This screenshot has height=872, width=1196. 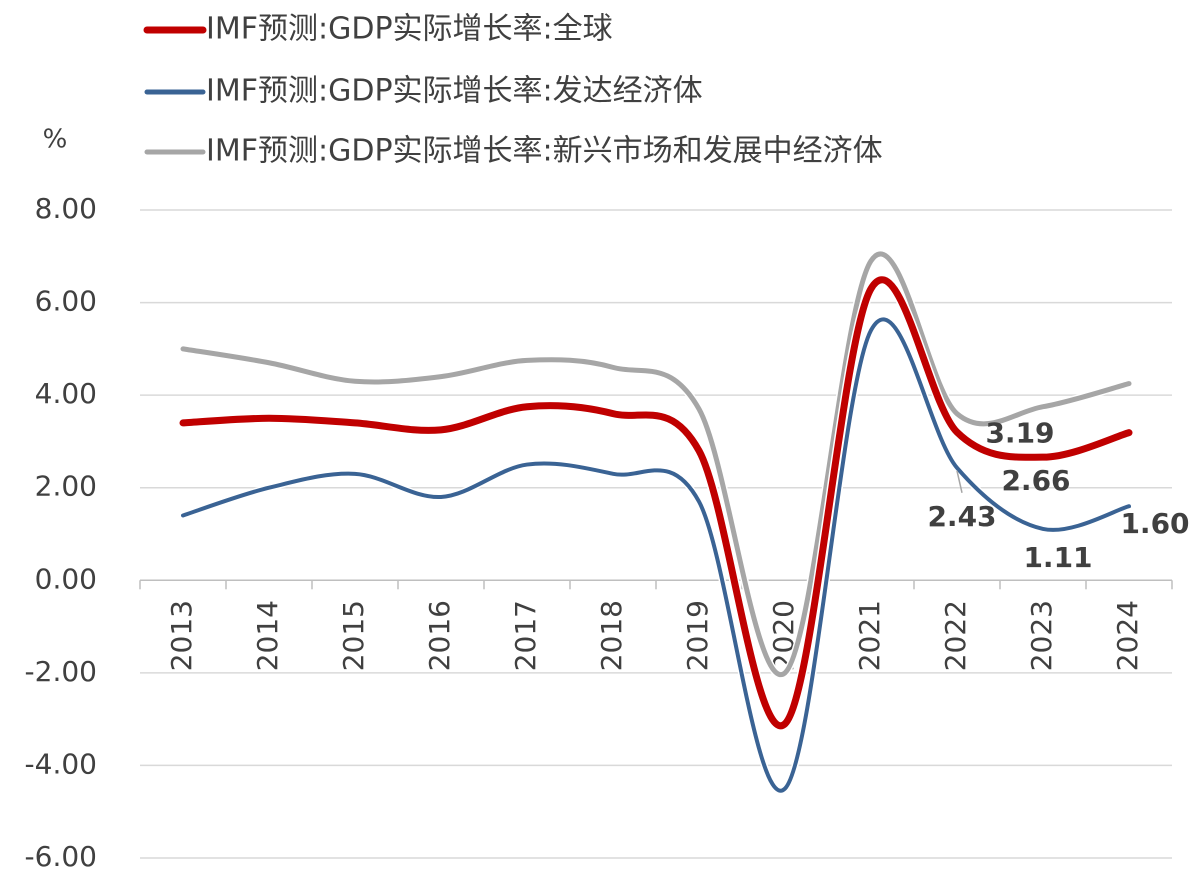 What do you see at coordinates (961, 516) in the screenshot?
I see `data-label: 2.43` at bounding box center [961, 516].